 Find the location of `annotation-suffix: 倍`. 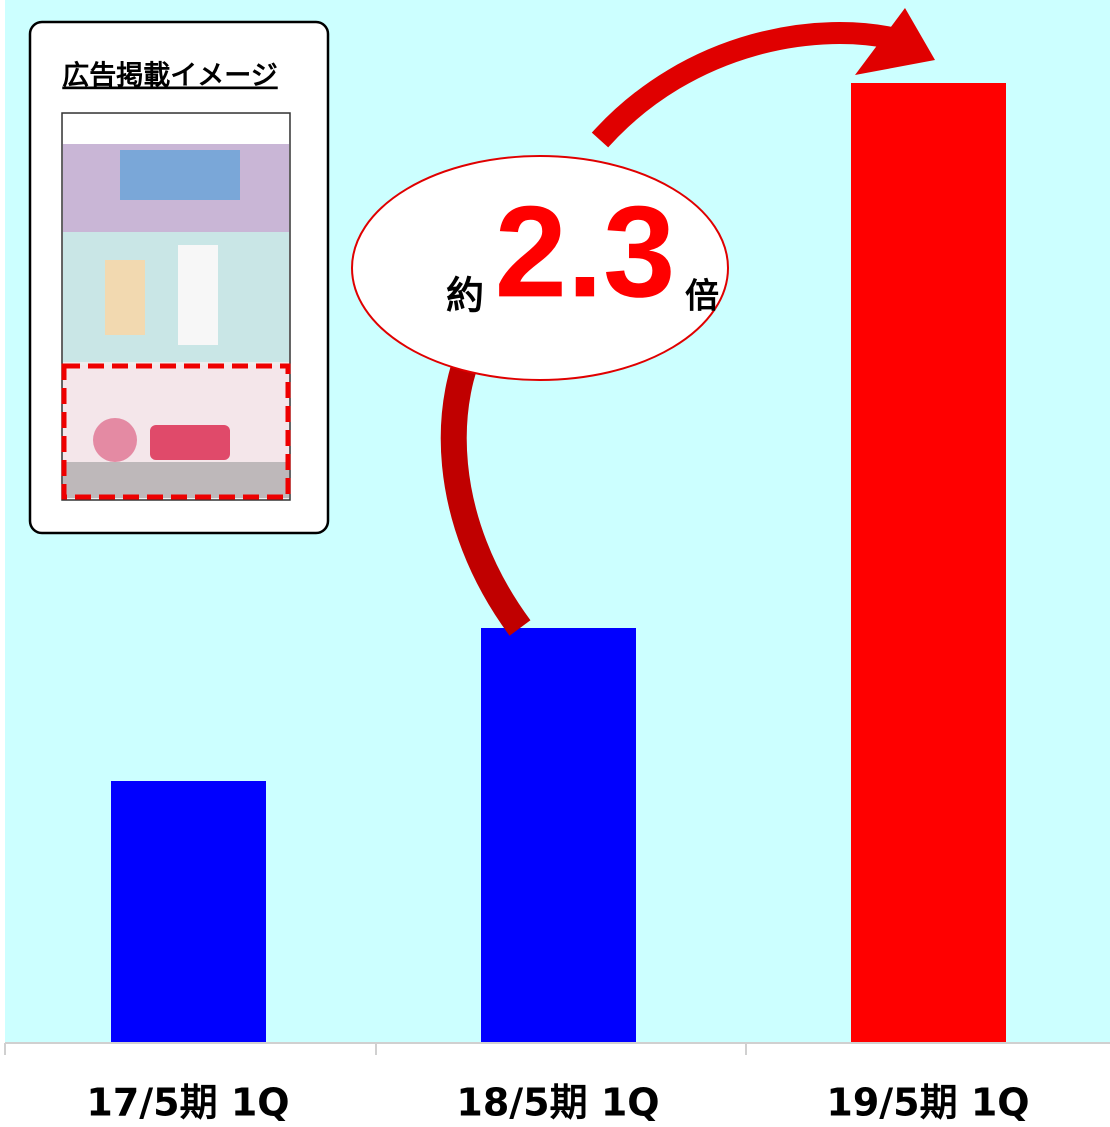

annotation-suffix: 倍 is located at coordinates (702, 297).